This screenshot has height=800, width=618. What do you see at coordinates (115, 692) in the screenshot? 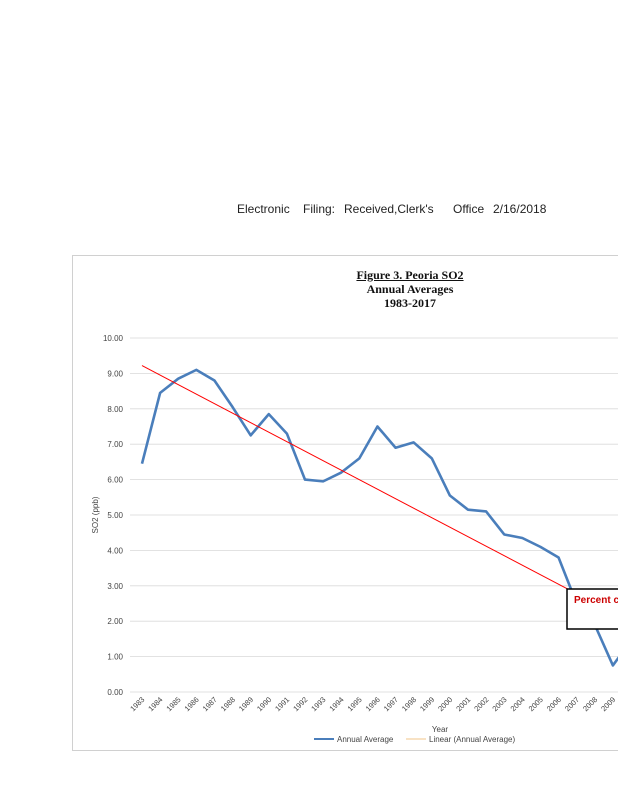
I see `y-tick-label: 0.00` at bounding box center [115, 692].